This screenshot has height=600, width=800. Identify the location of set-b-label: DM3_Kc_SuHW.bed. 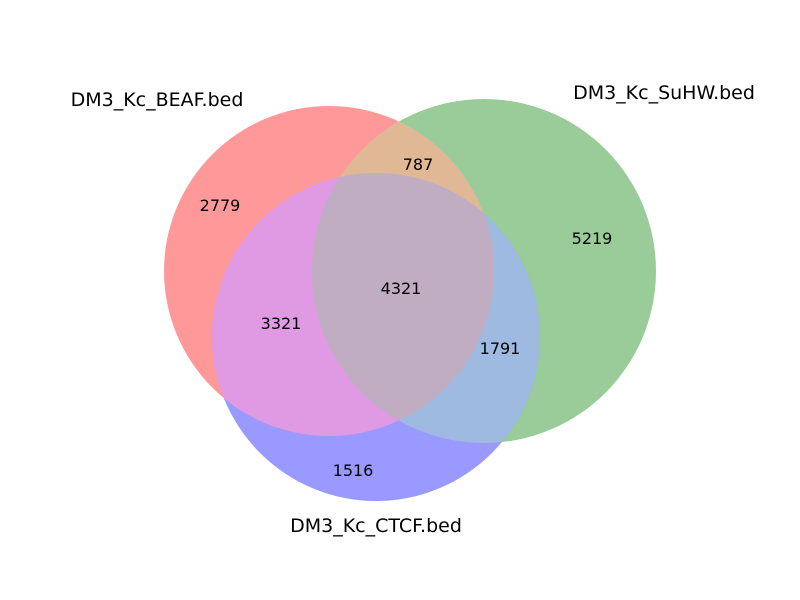
(664, 93).